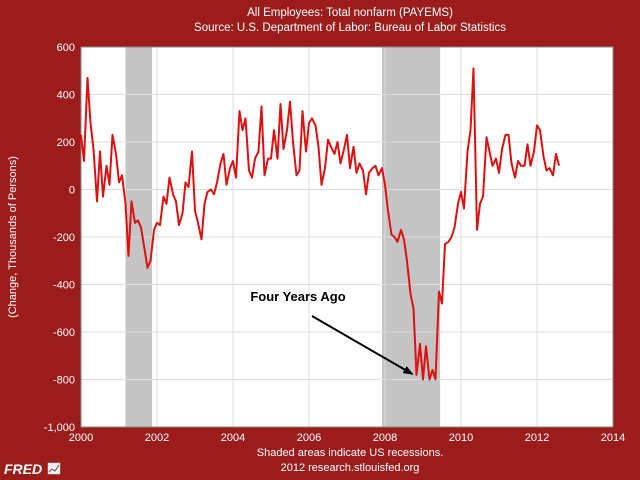 This screenshot has width=640, height=480. What do you see at coordinates (350, 13) in the screenshot?
I see `chart-title: All Employees: Total nonfarm (PAYEMS)` at bounding box center [350, 13].